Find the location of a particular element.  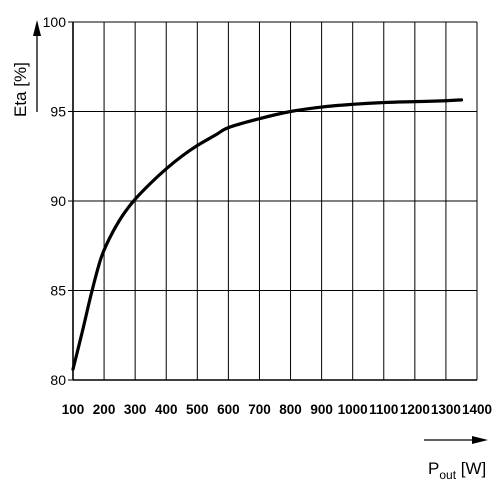

x-axis-label: Pout [W] is located at coordinates (457, 470).